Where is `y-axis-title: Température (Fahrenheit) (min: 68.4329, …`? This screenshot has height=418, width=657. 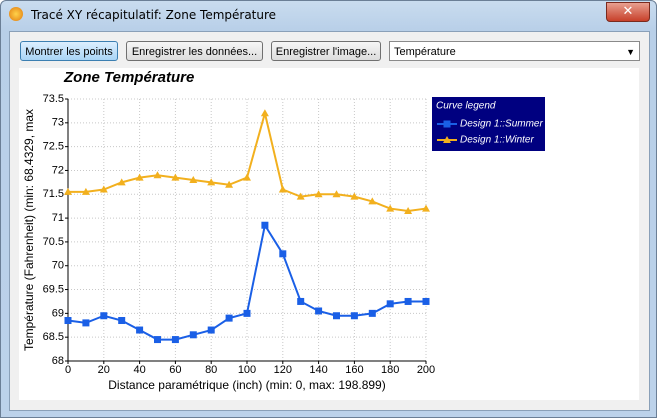
y-axis-title: Température (Fahrenheit) (min: 68.4329, … is located at coordinates (29, 230).